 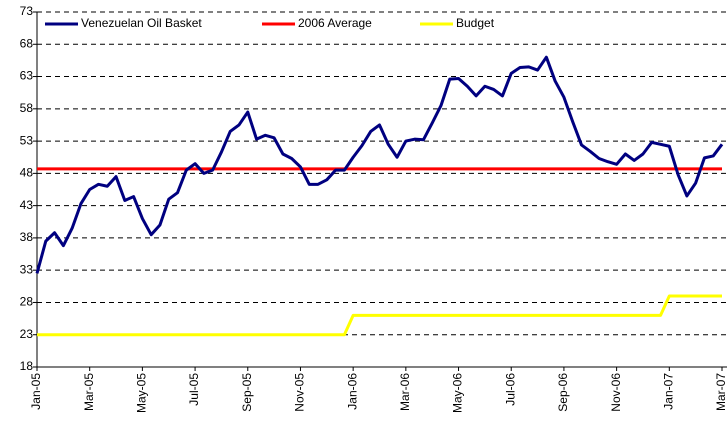 I want to click on x-tick-label: Nov-05, so click(x=300, y=392).